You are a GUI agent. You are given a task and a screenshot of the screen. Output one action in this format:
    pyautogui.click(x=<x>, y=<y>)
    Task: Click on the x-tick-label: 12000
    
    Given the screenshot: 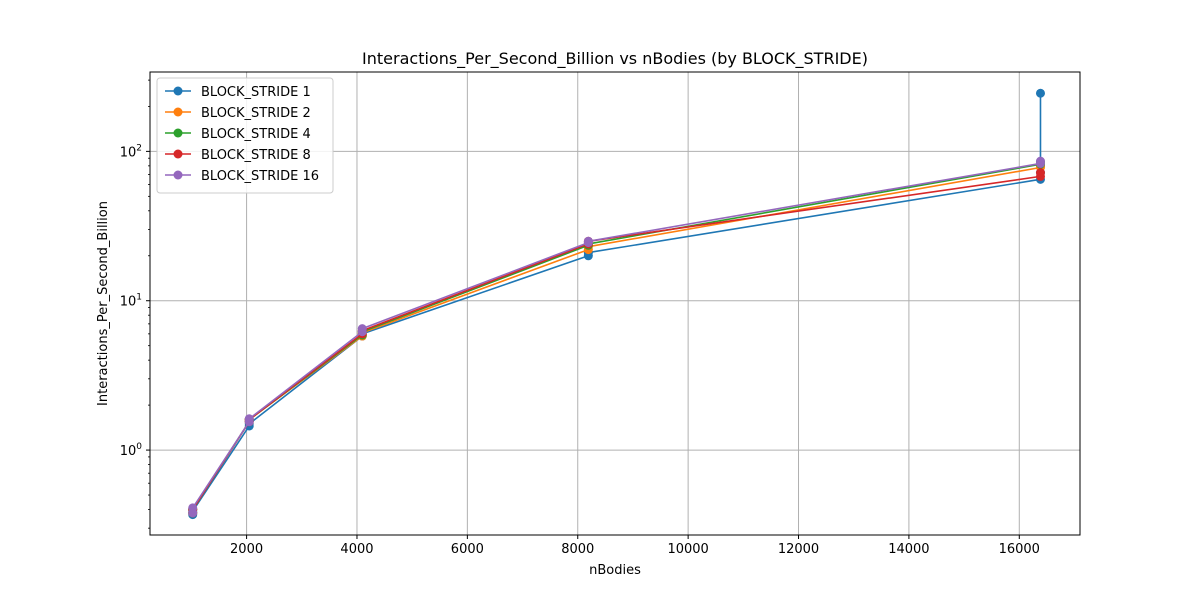 What is the action you would take?
    pyautogui.click(x=798, y=549)
    